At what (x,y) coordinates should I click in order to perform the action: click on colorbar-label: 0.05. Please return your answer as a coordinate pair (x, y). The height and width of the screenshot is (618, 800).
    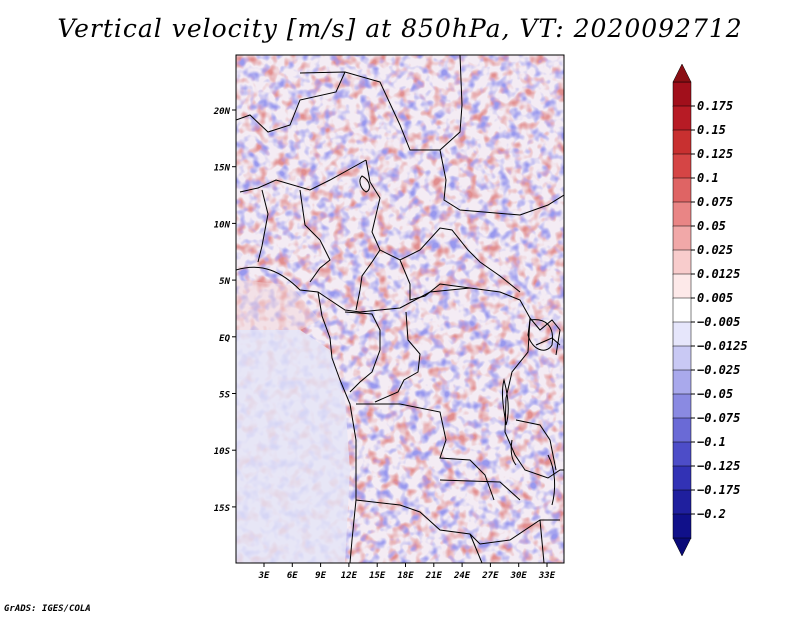
    Looking at the image, I should click on (711, 226).